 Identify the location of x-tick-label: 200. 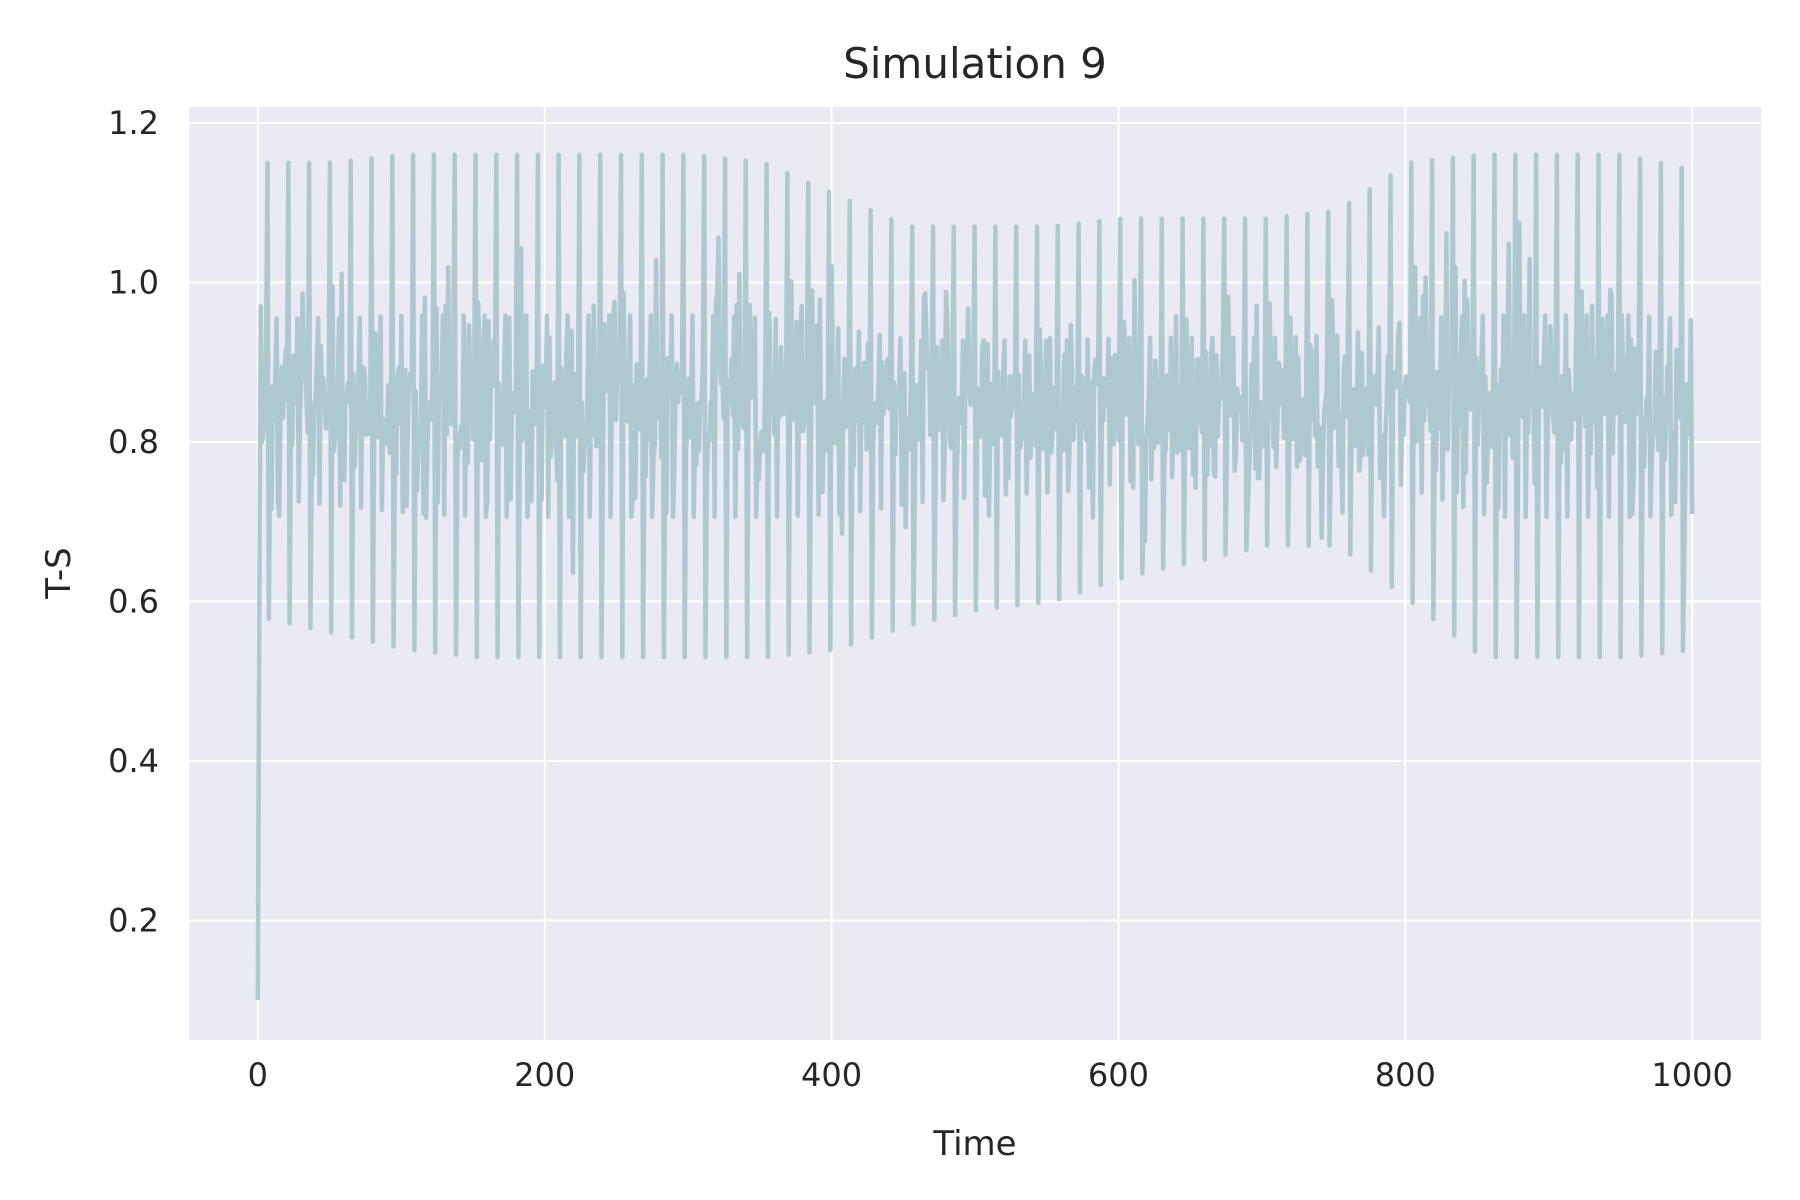
(544, 1075).